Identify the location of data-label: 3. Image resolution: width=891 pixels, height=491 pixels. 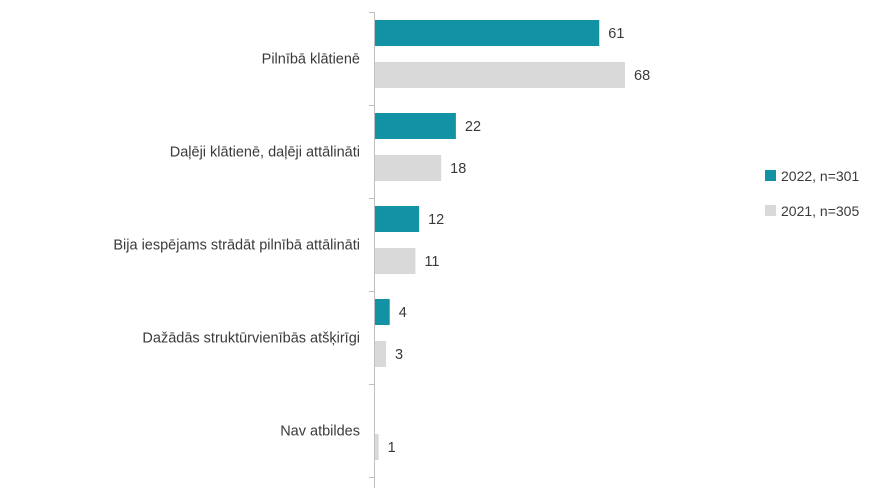
(399, 355).